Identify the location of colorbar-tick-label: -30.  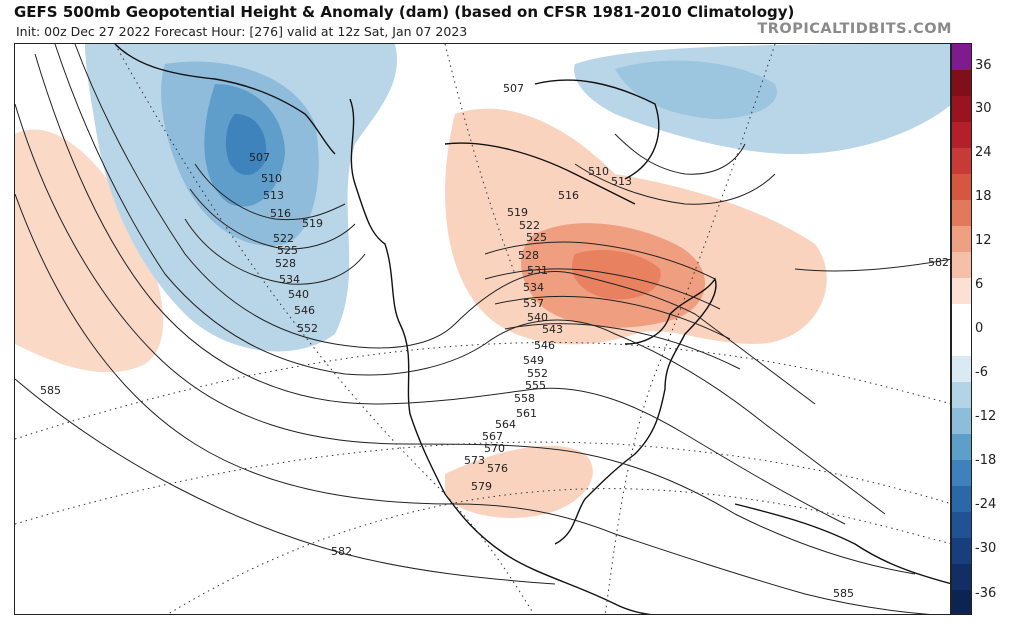
(986, 548).